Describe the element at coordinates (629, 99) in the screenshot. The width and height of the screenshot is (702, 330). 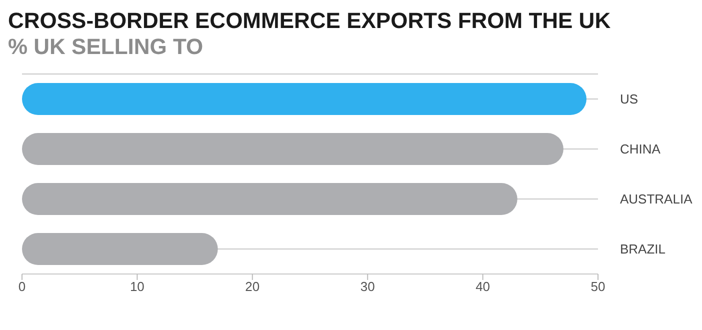
I see `y-tick-label: US` at that location.